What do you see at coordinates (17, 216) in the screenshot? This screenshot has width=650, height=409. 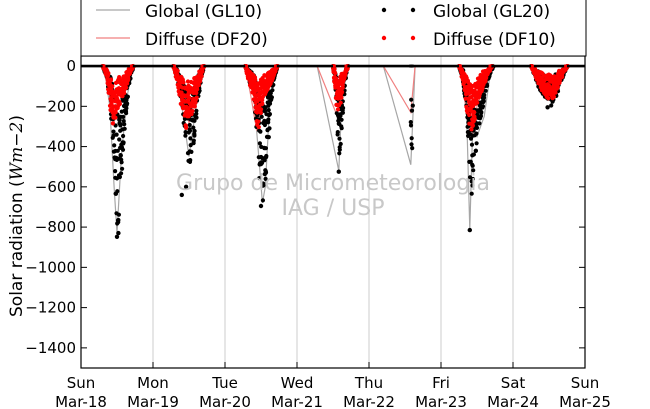 I see `y-axis-label: Solar radiation (Wm−2)` at bounding box center [17, 216].